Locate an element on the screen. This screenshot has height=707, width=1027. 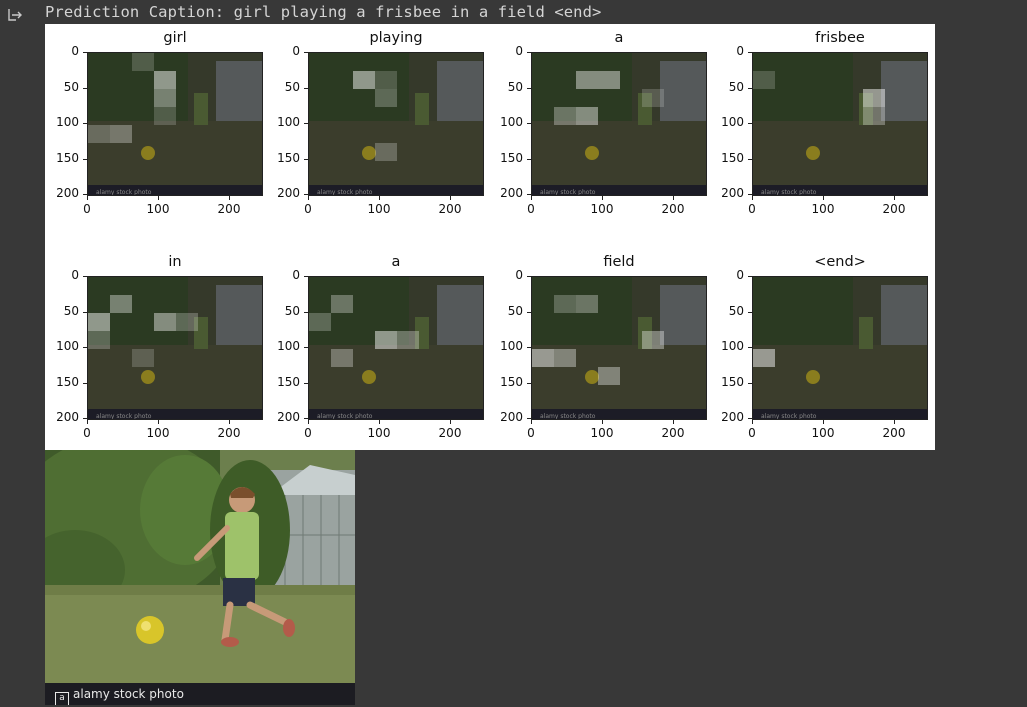
panel-word-title: in is located at coordinates (175, 262).